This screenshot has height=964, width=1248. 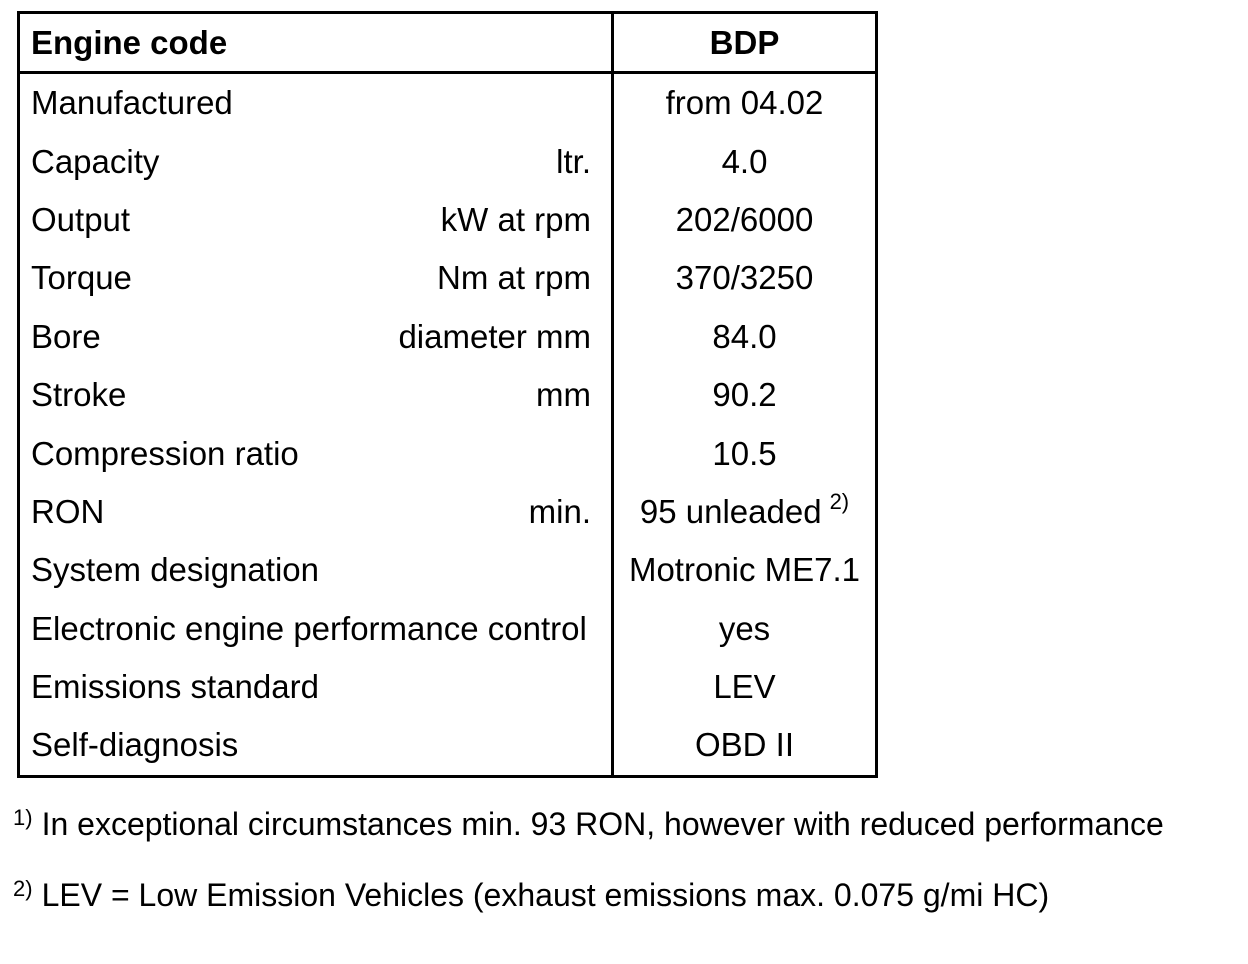 I want to click on row-label: Electronic engine performance control, so click(x=309, y=628).